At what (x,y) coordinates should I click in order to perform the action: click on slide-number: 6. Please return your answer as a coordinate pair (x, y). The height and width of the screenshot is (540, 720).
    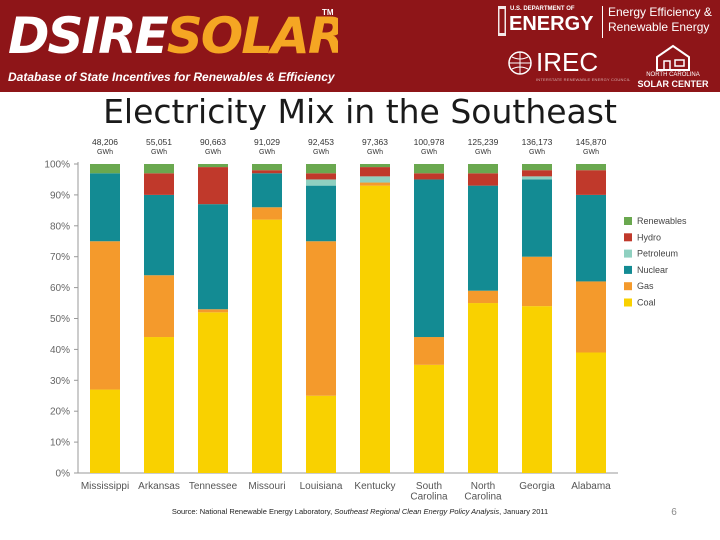
    Looking at the image, I should click on (674, 512).